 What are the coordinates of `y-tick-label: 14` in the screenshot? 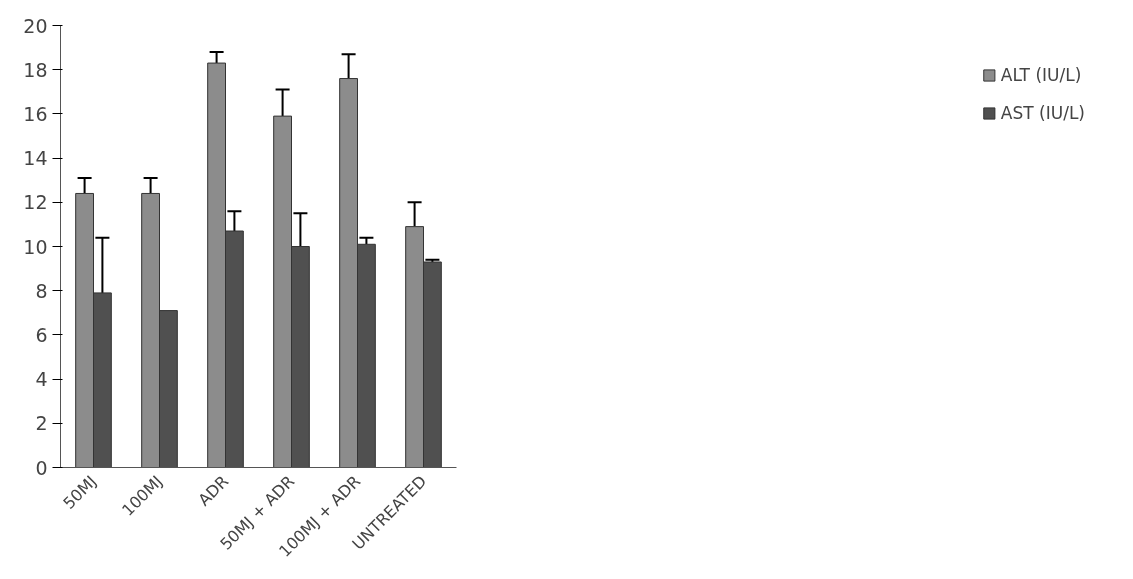 It's located at (35, 158).